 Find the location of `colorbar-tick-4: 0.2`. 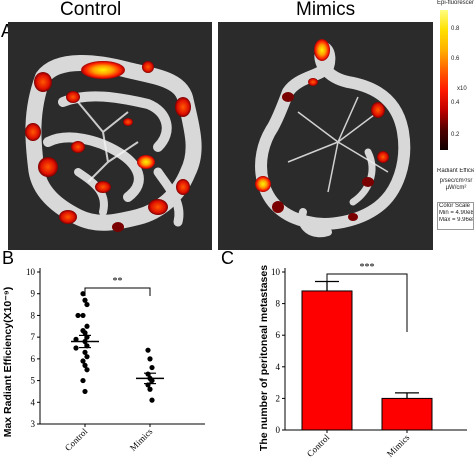

colorbar-tick-4: 0.2 is located at coordinates (455, 135).